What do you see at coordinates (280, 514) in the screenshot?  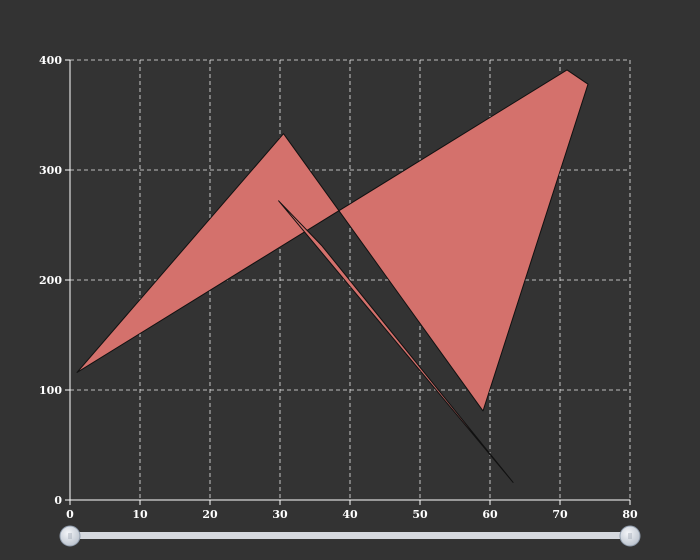 I see `x-tick-label: 30` at bounding box center [280, 514].